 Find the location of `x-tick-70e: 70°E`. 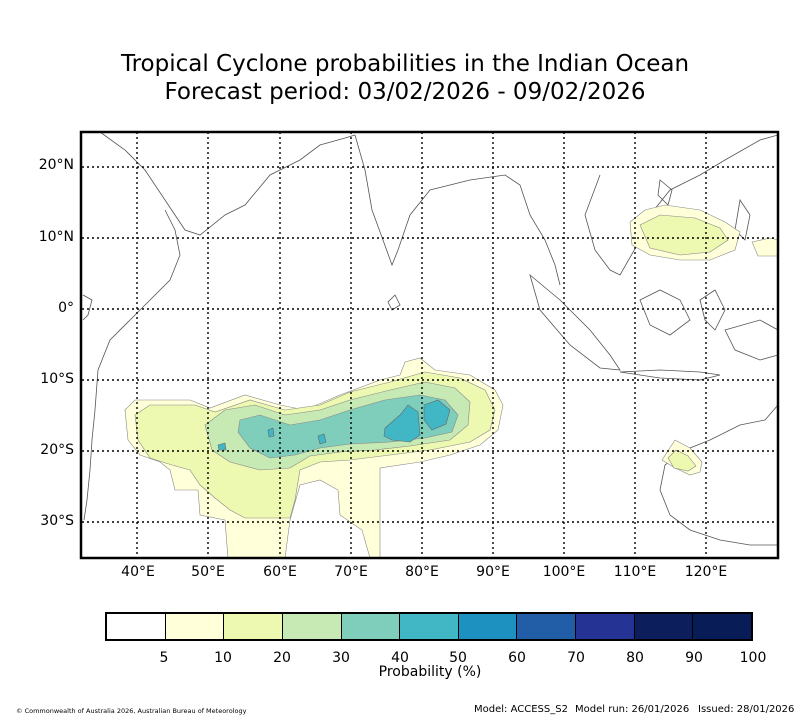

x-tick-70e: 70°E is located at coordinates (351, 572).